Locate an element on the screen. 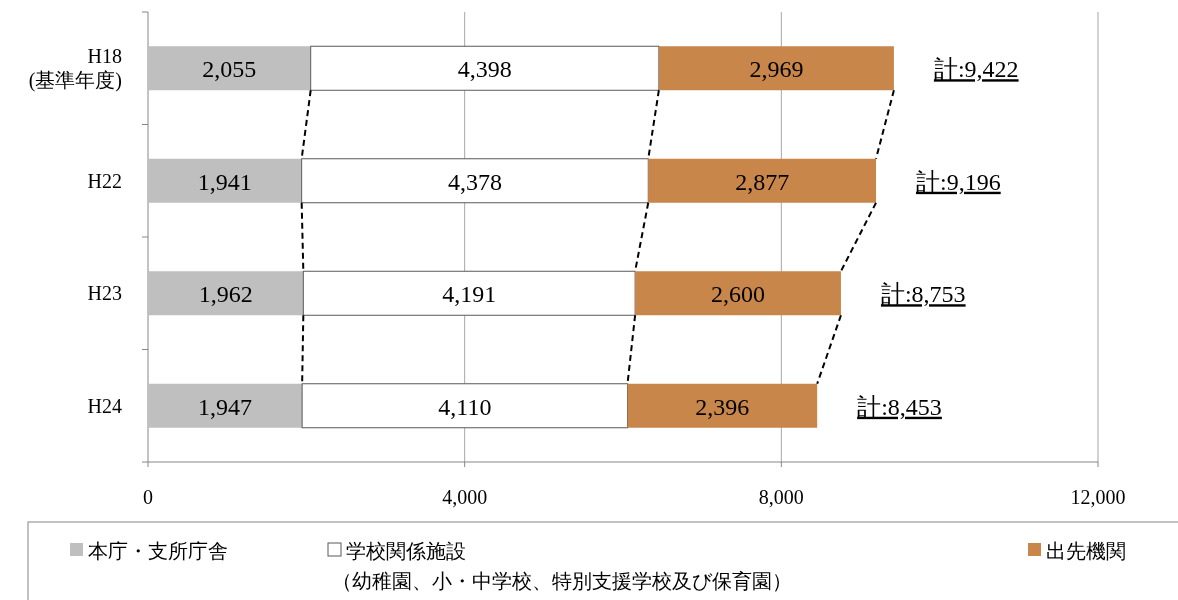 Image resolution: width=1178 pixels, height=600 pixels. data-label: 4,110 is located at coordinates (465, 406).